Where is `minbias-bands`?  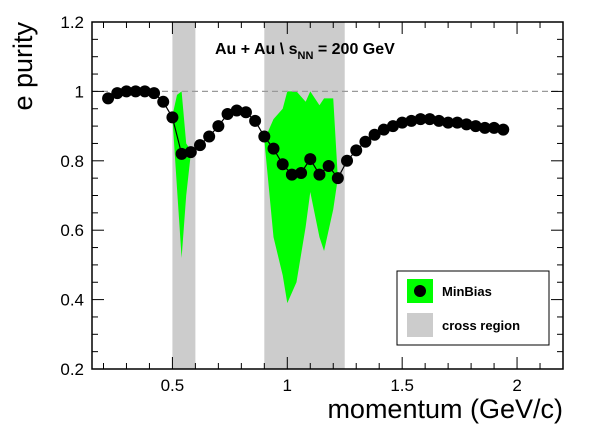 minbias-bands is located at coordinates (255, 197).